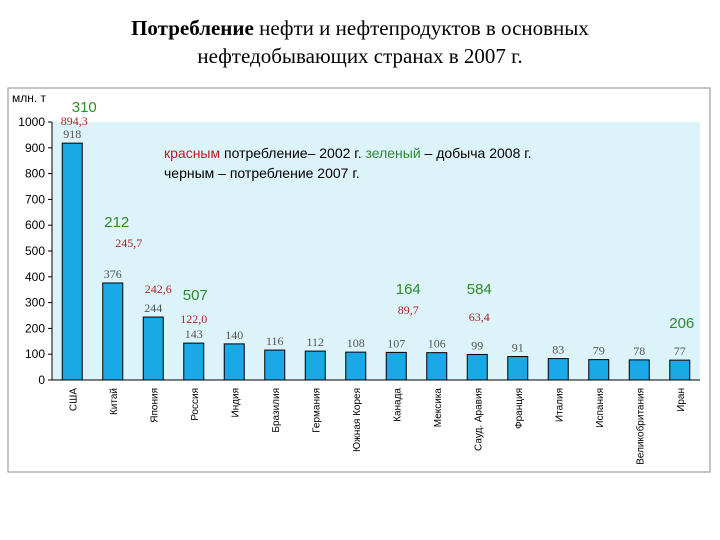  What do you see at coordinates (315, 342) in the screenshot?
I see `bar-value-label: 112` at bounding box center [315, 342].